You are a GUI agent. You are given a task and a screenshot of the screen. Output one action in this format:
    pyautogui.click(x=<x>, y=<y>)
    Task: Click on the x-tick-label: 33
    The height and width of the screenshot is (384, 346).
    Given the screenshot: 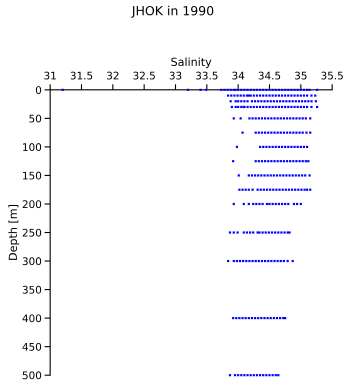 What is the action you would take?
    pyautogui.click(x=176, y=76)
    